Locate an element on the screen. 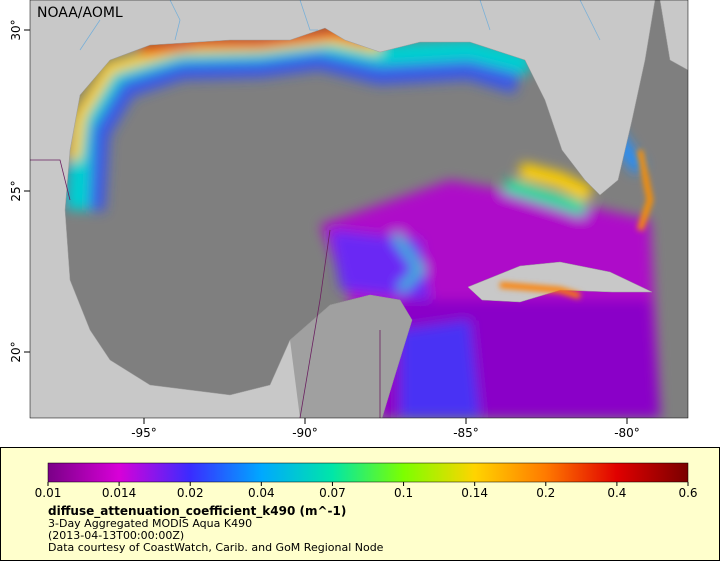 The width and height of the screenshot is (720, 565). colorbar-ticks: 0.01 0.014 0.02 0.04 0.07 0.1 0.14 0.2 0.4 0.6 is located at coordinates (366, 491).